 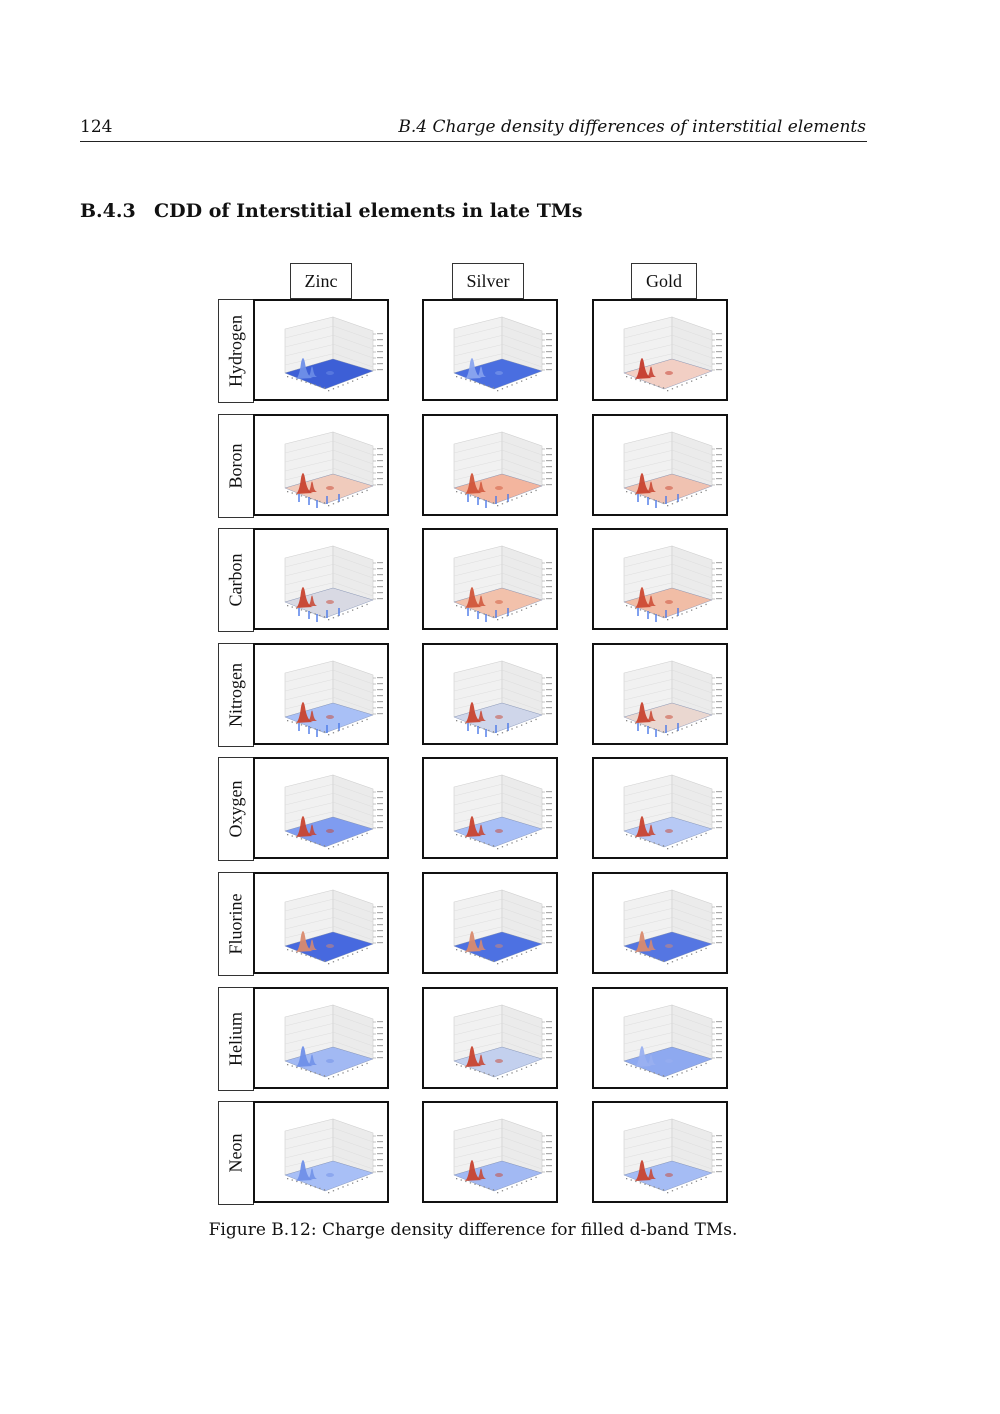 What do you see at coordinates (664, 281) in the screenshot?
I see `column-label-gold: Gold` at bounding box center [664, 281].